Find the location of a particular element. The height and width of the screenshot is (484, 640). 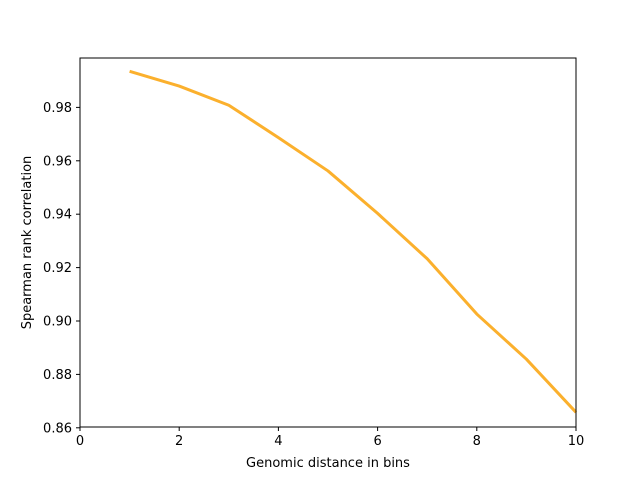

y-tick-label: 0.92 is located at coordinates (57, 268).